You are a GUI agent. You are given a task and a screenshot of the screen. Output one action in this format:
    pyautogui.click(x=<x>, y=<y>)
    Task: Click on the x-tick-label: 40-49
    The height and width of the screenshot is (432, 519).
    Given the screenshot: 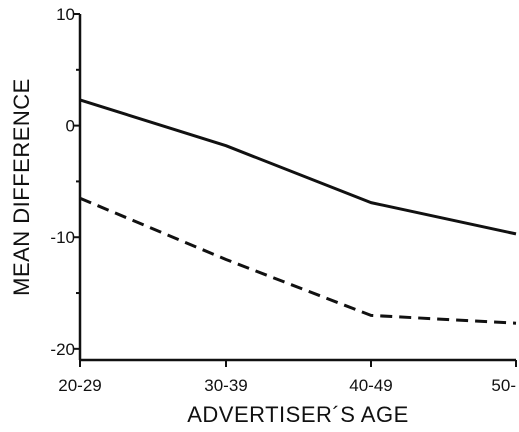 What is the action you would take?
    pyautogui.click(x=370, y=385)
    